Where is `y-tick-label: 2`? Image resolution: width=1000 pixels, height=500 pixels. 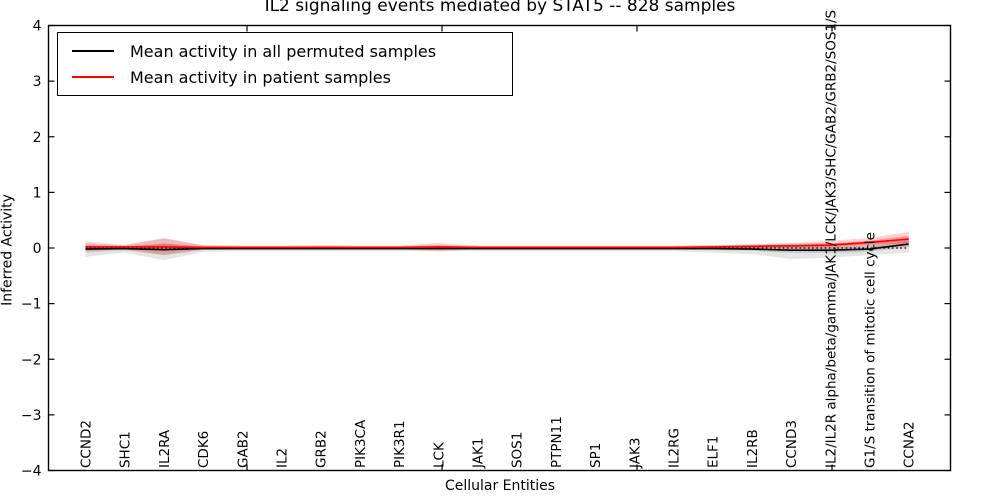
y-tick-label: 2 is located at coordinates (37, 138).